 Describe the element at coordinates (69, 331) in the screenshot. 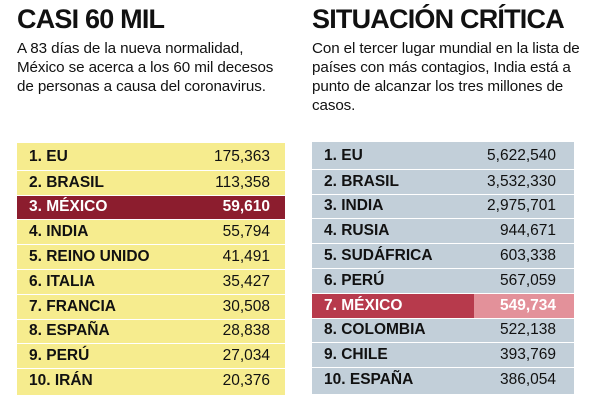

I see `country-name: 8. ESPAÑA` at that location.